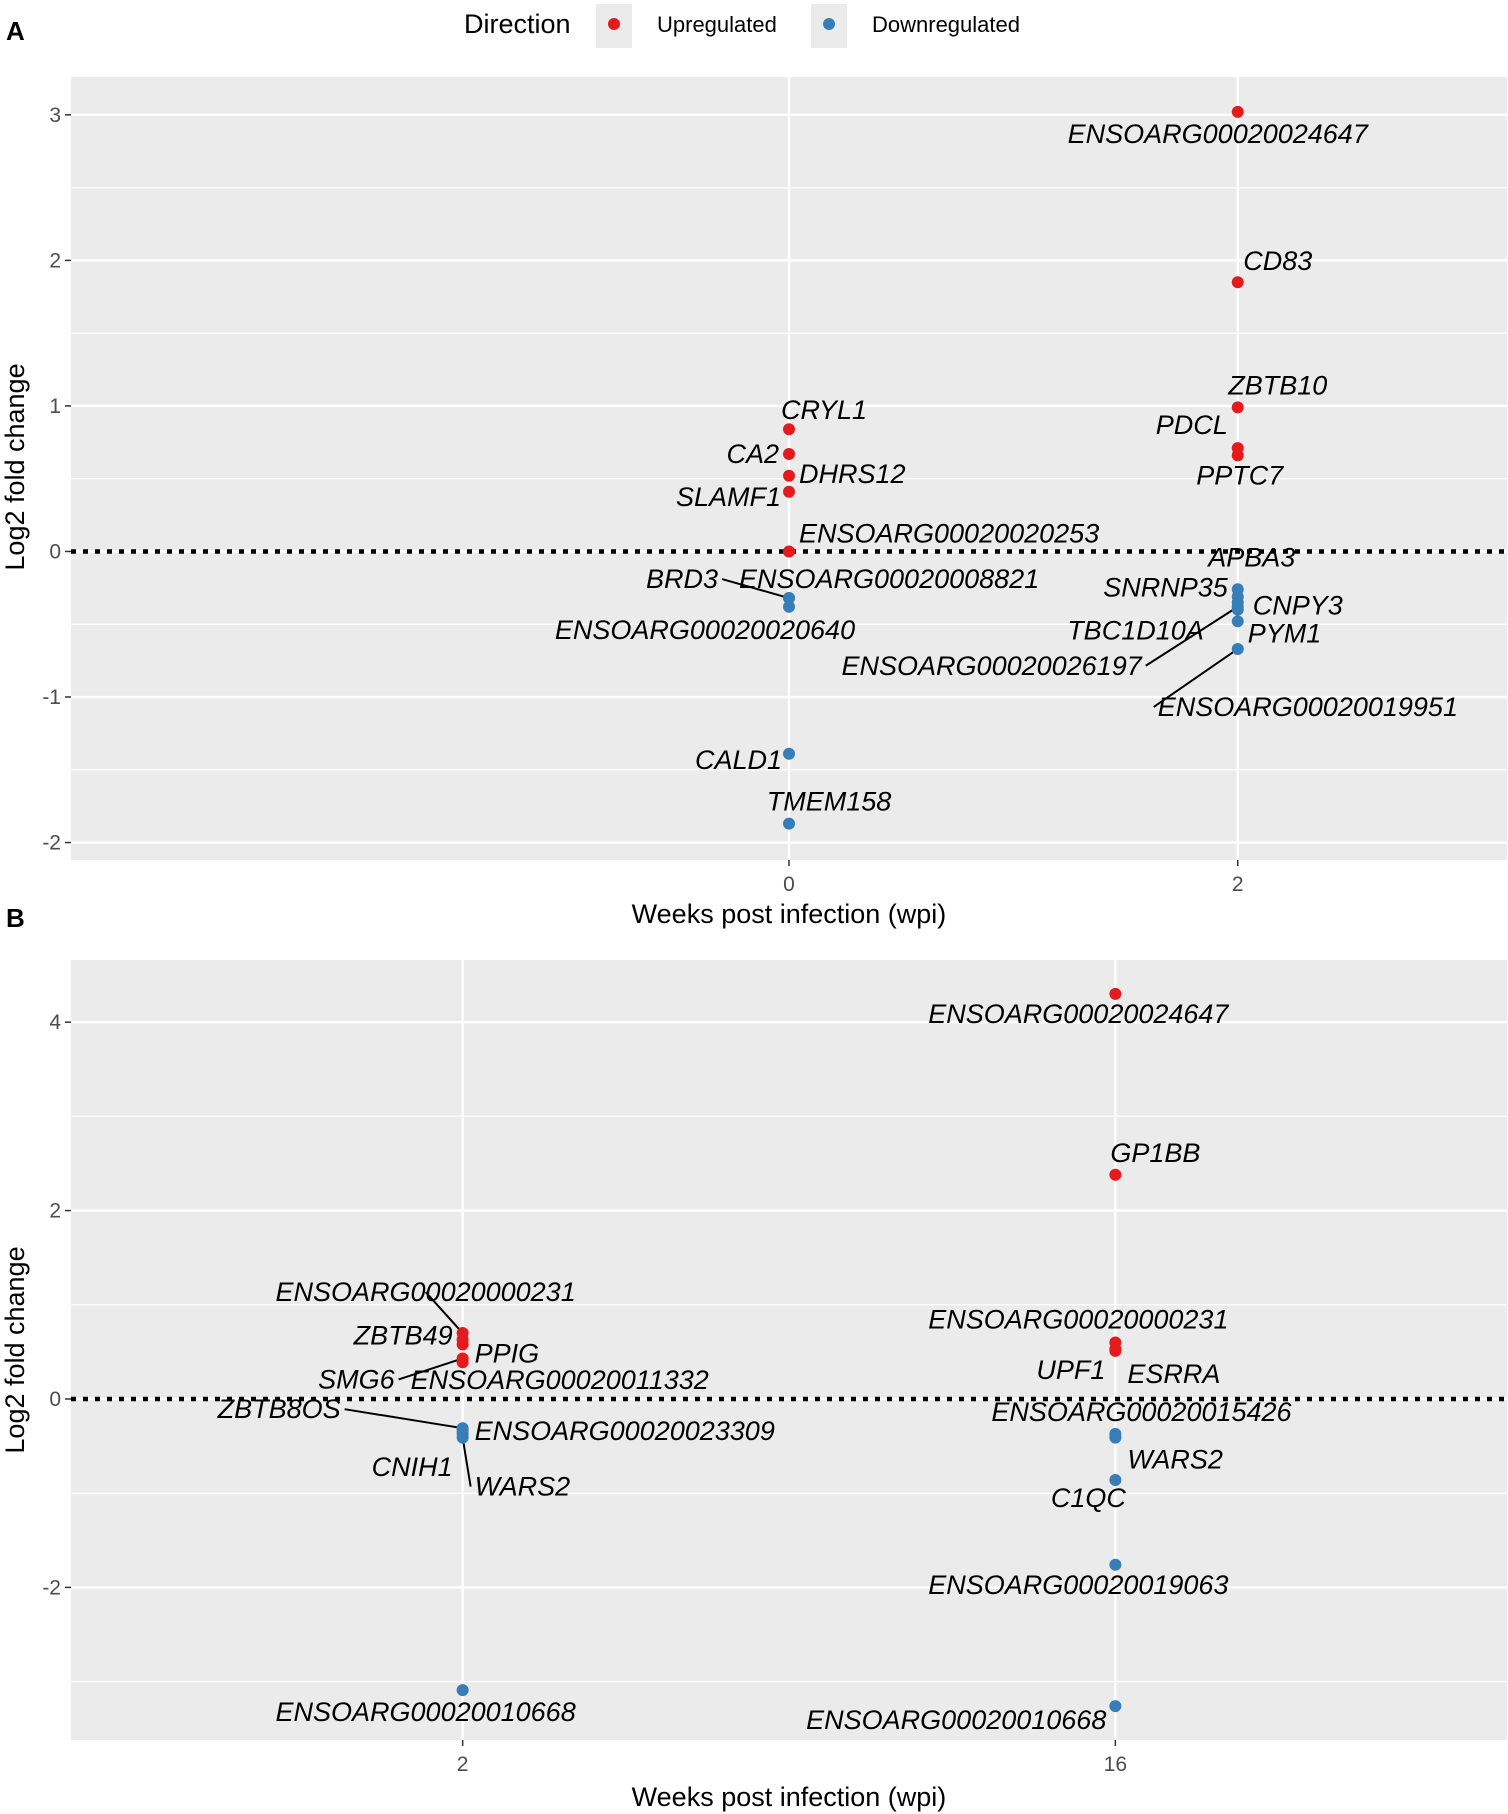 This screenshot has height=1814, width=1508. What do you see at coordinates (889, 579) in the screenshot?
I see `gene-label-ensoarg00020008821: ENSOARG00020008821` at bounding box center [889, 579].